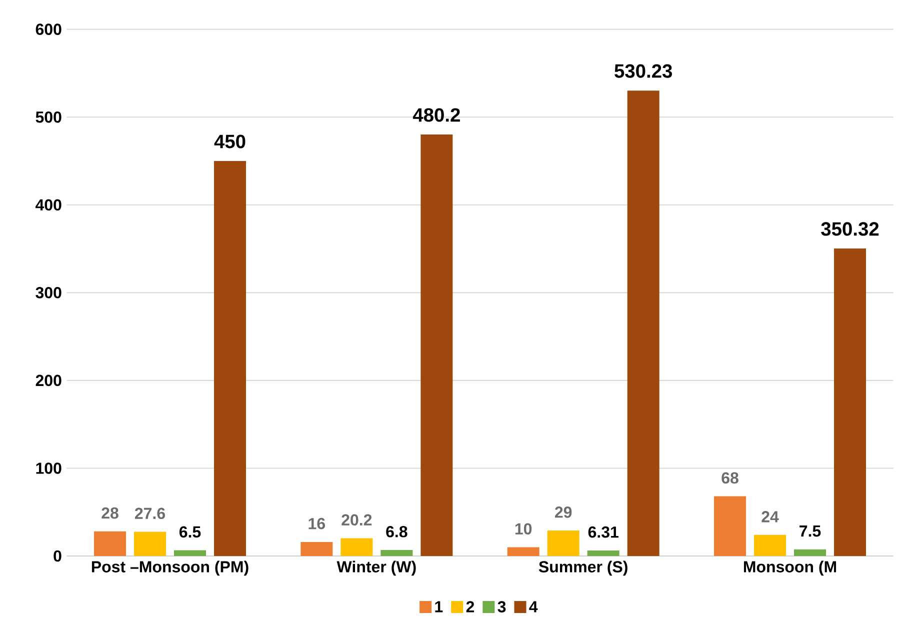 The width and height of the screenshot is (912, 636). Describe the element at coordinates (376, 568) in the screenshot. I see `x-tick-label: Winter (W)` at that location.